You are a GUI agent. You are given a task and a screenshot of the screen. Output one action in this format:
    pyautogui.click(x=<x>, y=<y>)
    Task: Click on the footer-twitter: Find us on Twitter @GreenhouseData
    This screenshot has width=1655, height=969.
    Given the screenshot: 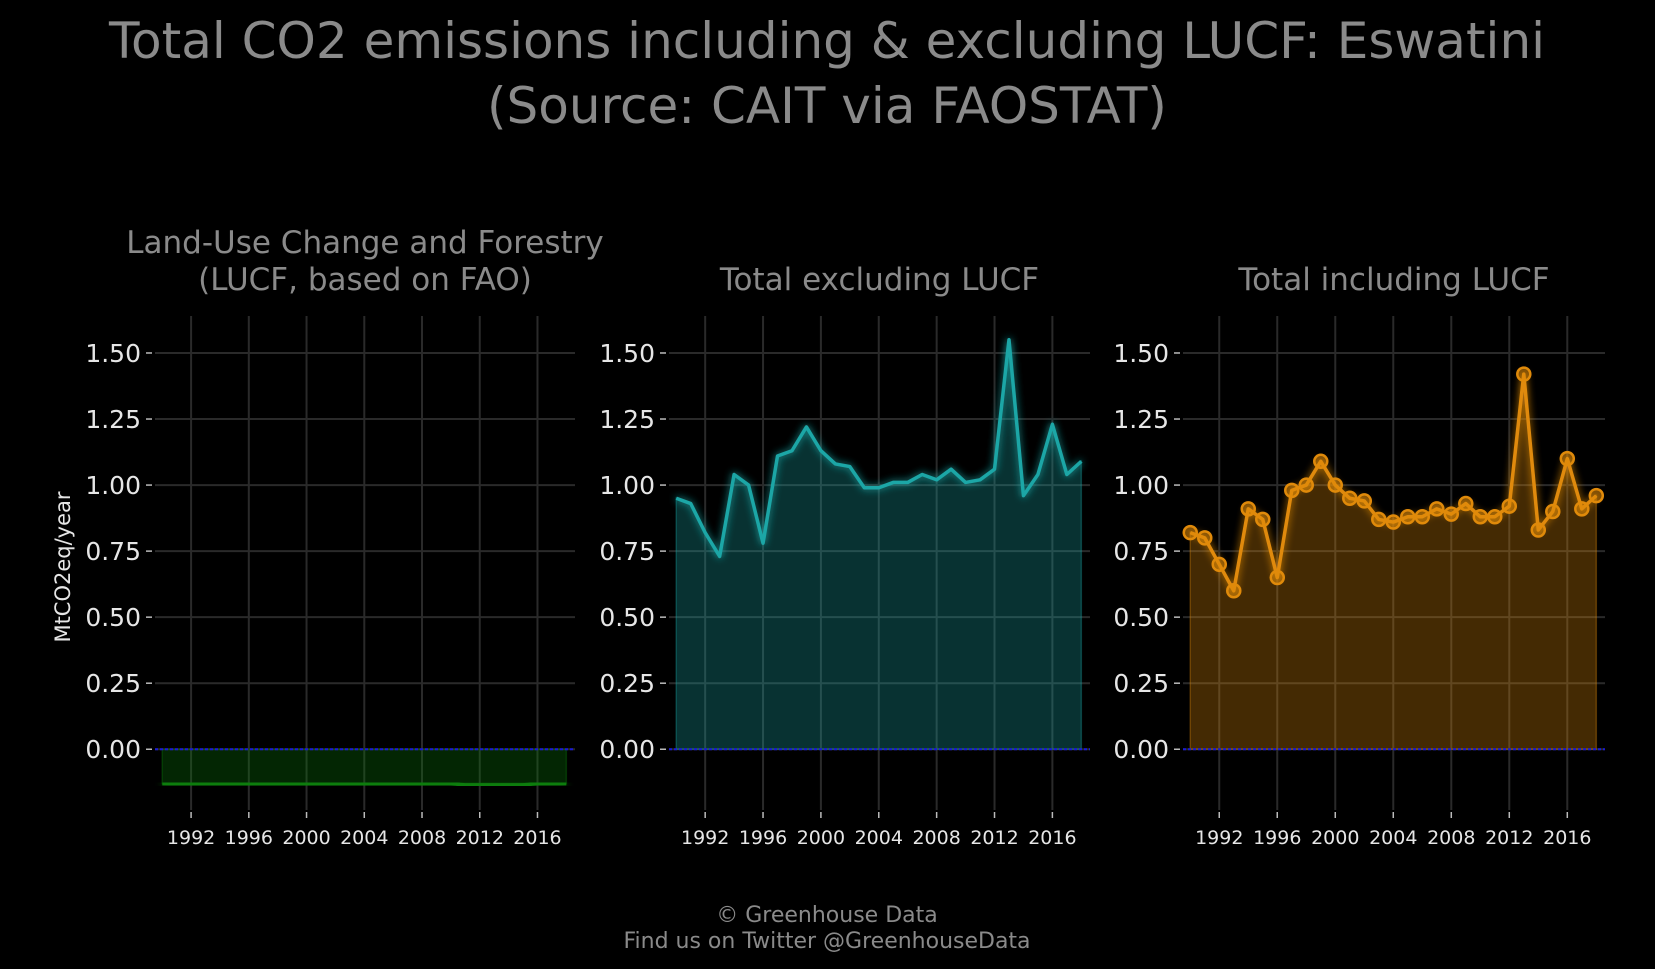 What is the action you would take?
    pyautogui.click(x=826, y=941)
    